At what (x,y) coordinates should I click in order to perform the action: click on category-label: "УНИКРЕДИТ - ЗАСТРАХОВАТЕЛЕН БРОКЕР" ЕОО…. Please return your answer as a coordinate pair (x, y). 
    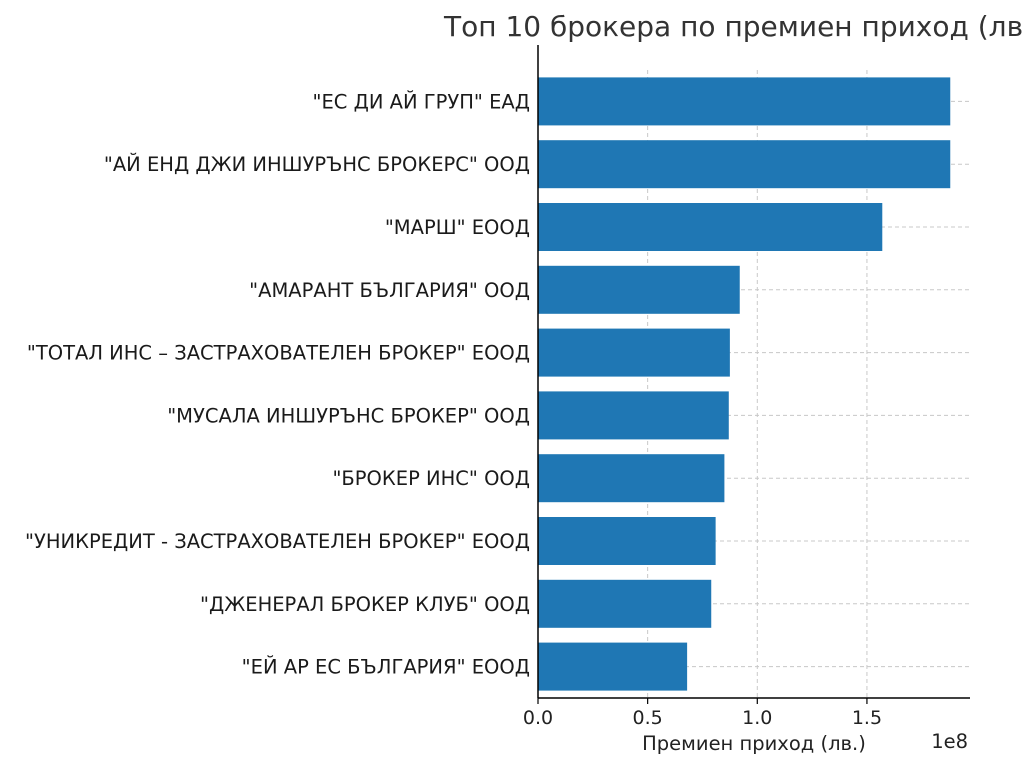
    Looking at the image, I should click on (277, 541).